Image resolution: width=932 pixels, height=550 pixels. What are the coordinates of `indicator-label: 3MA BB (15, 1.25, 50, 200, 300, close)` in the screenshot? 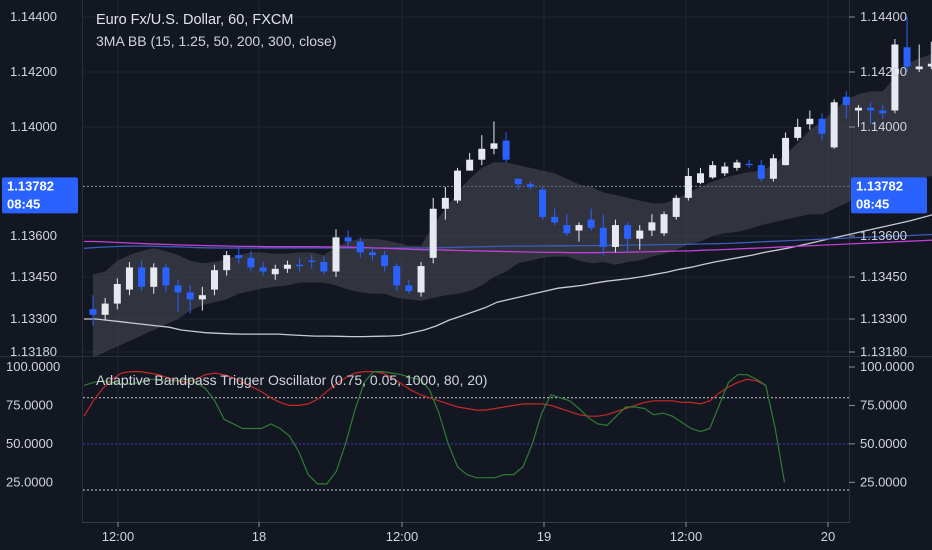 It's located at (216, 41).